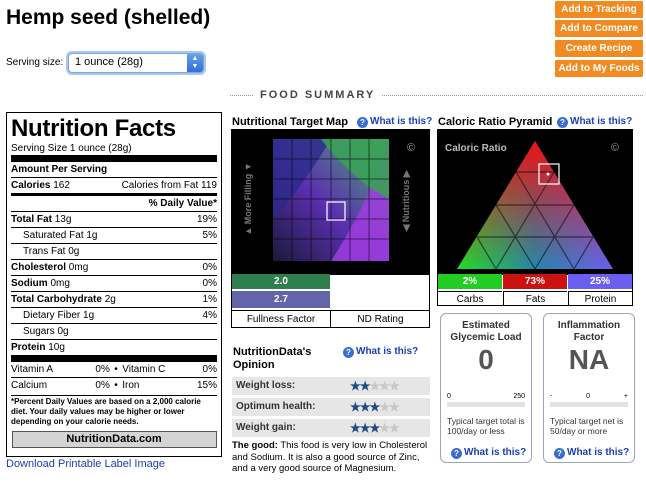  What do you see at coordinates (600, 298) in the screenshot?
I see `protein-label: Protein` at bounding box center [600, 298].